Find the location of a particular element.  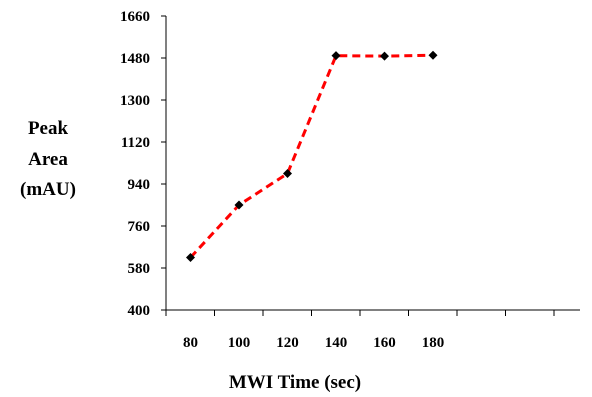

y-tick-label: 940 is located at coordinates (139, 185).